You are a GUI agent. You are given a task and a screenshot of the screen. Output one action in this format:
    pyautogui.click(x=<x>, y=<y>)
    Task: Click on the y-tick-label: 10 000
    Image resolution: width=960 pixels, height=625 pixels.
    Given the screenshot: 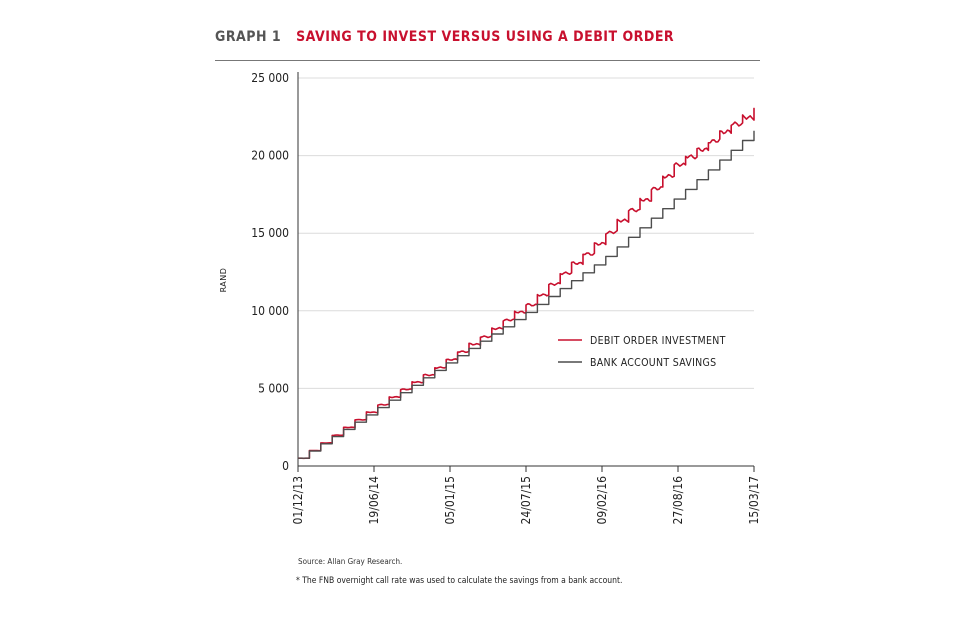 What is the action you would take?
    pyautogui.click(x=270, y=311)
    